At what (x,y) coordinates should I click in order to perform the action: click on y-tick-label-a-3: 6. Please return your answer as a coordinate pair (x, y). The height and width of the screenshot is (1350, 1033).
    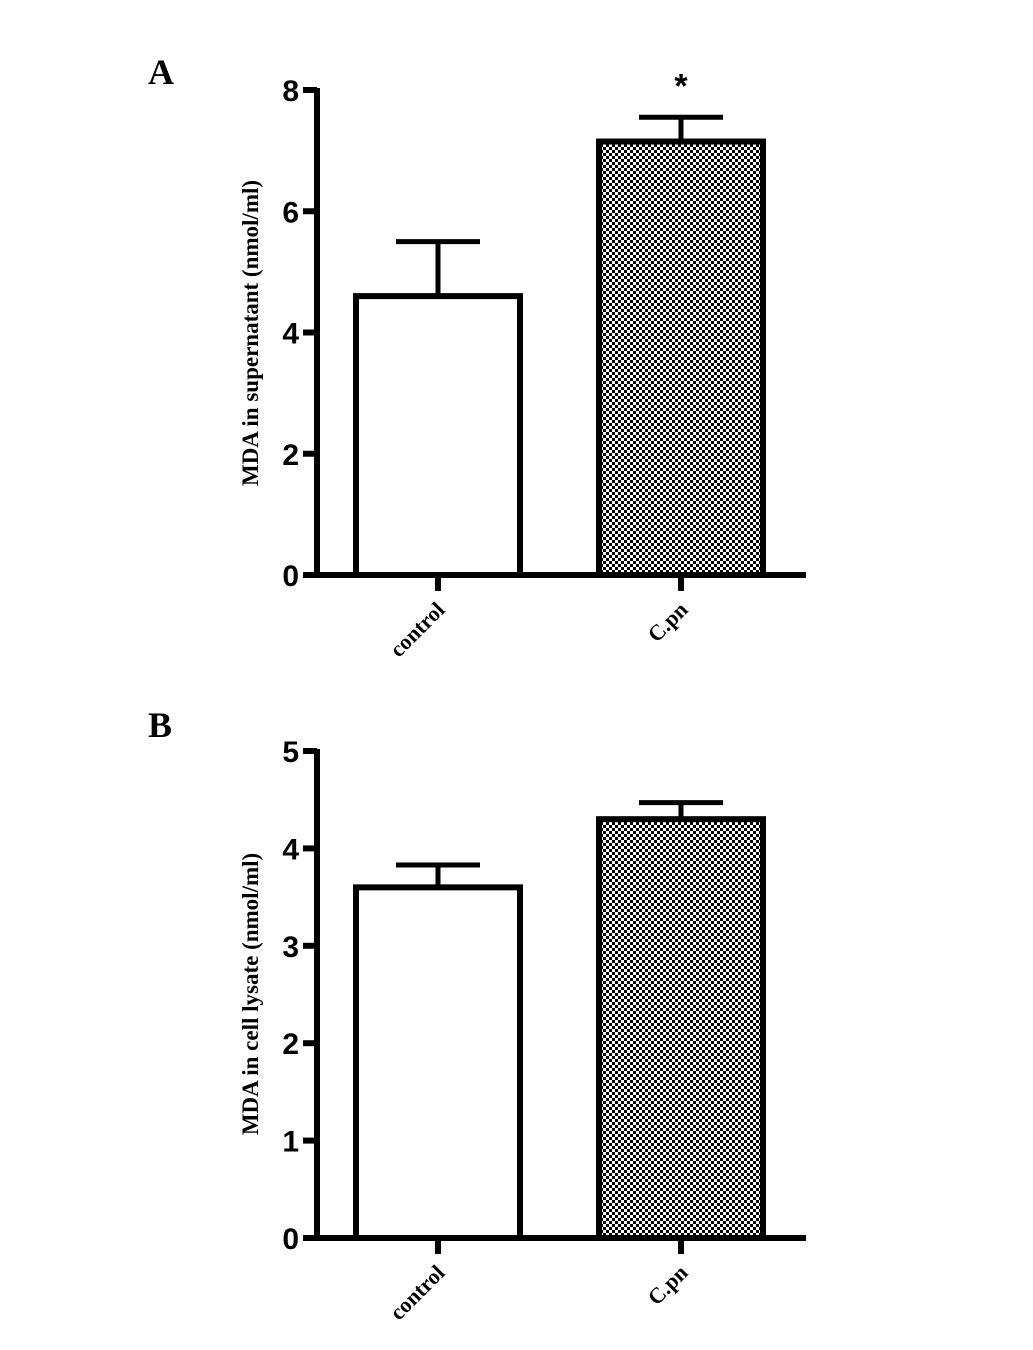
    Looking at the image, I should click on (290, 212).